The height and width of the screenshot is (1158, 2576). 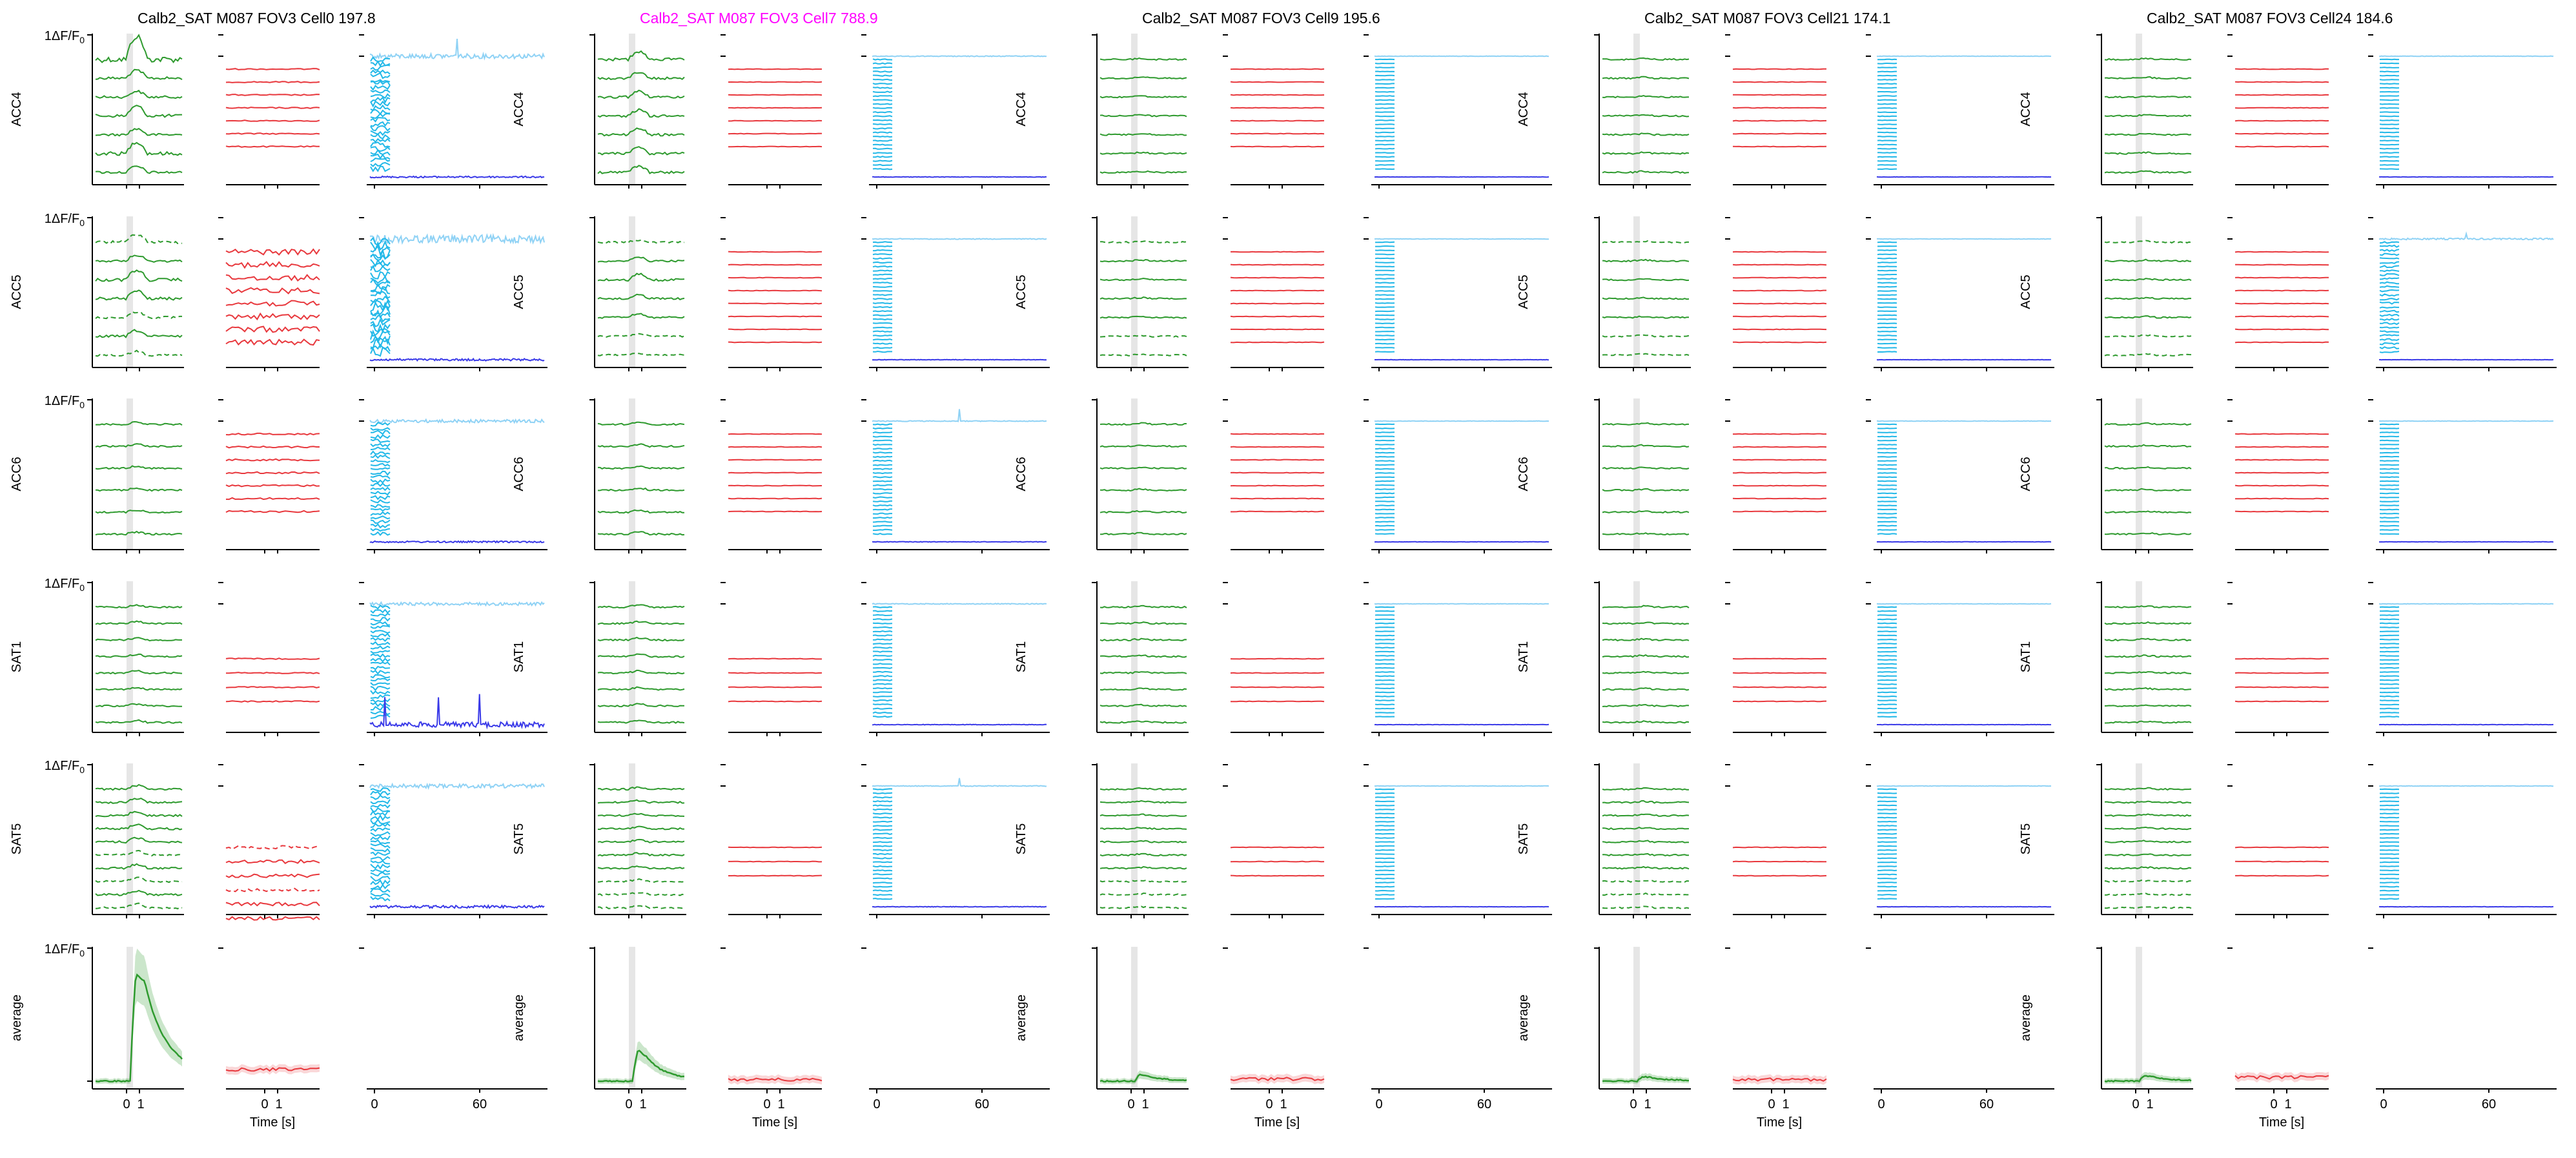 I want to click on row-2: ACC6, so click(x=1786, y=476).